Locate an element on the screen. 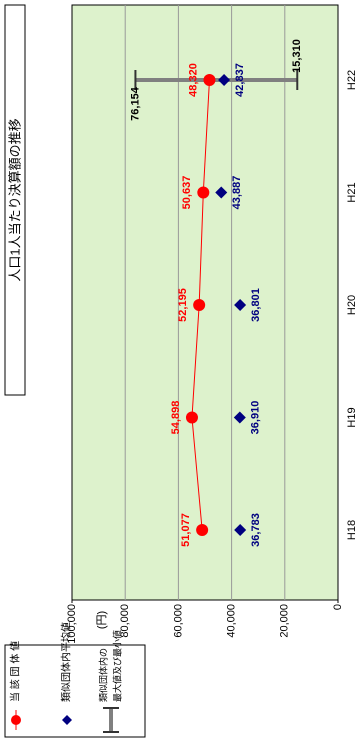 The height and width of the screenshot is (742, 363). data-label: 51,077 is located at coordinates (186, 530).